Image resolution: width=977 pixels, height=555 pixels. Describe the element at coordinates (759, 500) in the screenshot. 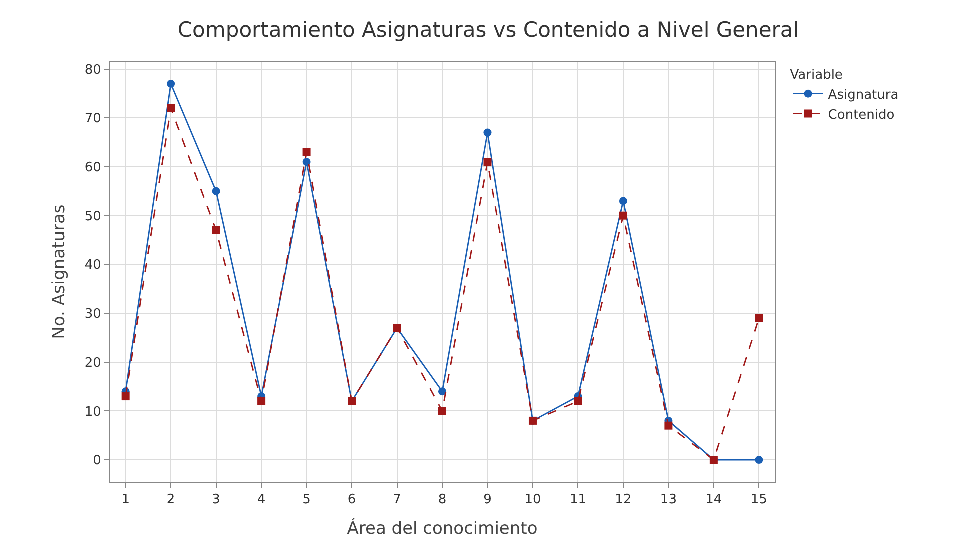

I see `x-tick-label: 15` at that location.